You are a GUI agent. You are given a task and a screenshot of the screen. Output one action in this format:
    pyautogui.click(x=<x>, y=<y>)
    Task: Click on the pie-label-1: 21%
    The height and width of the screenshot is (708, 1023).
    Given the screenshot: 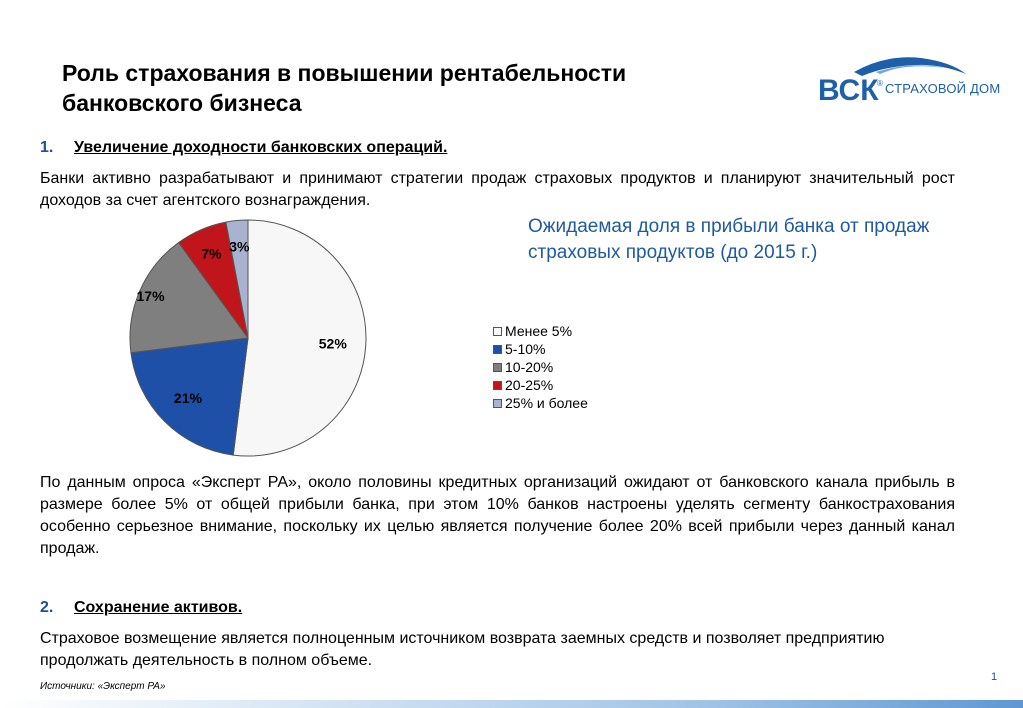 What is the action you would take?
    pyautogui.click(x=188, y=398)
    